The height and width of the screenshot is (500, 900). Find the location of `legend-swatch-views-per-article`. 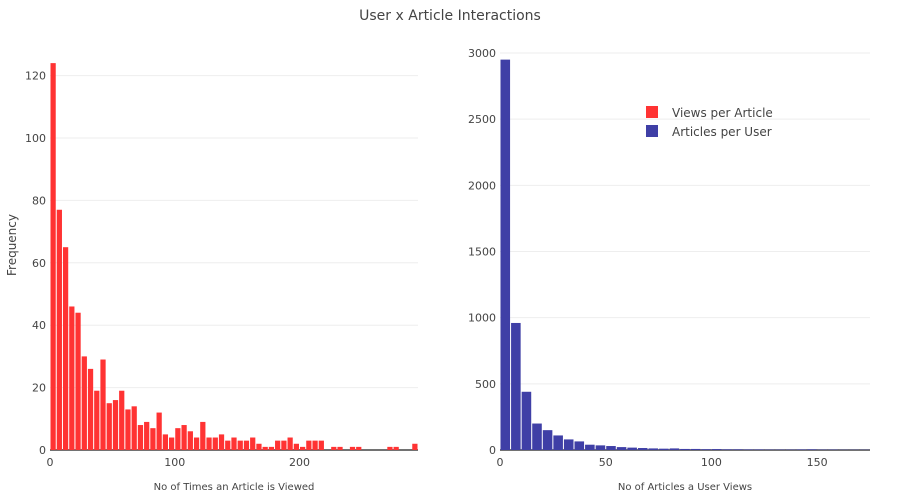

legend-swatch-views-per-article is located at coordinates (652, 112).